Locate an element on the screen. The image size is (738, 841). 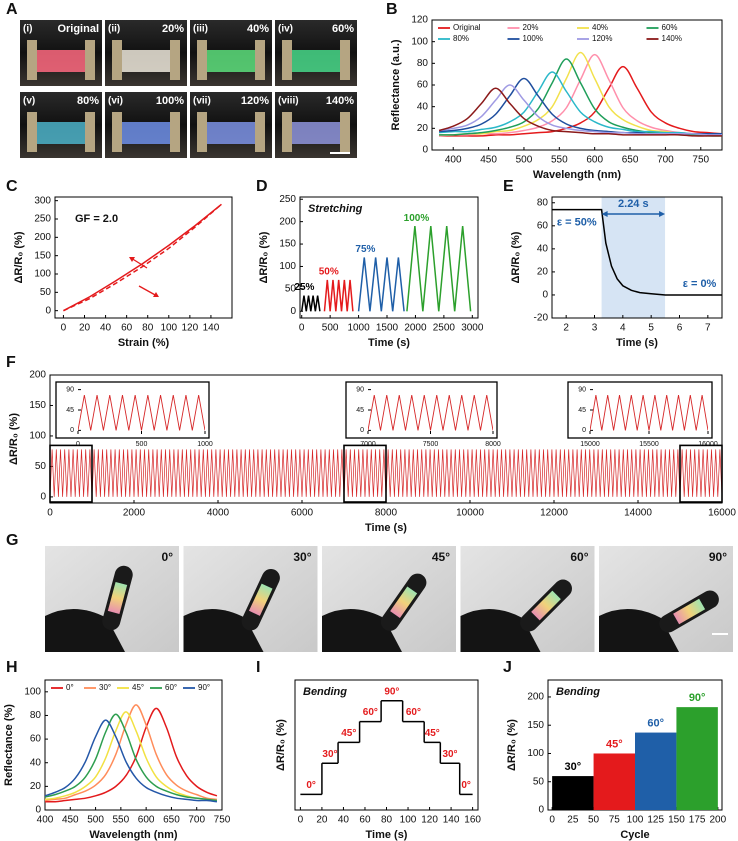
y-axis-label: Reflectance (a.u.) is located at coordinates (396, 84).